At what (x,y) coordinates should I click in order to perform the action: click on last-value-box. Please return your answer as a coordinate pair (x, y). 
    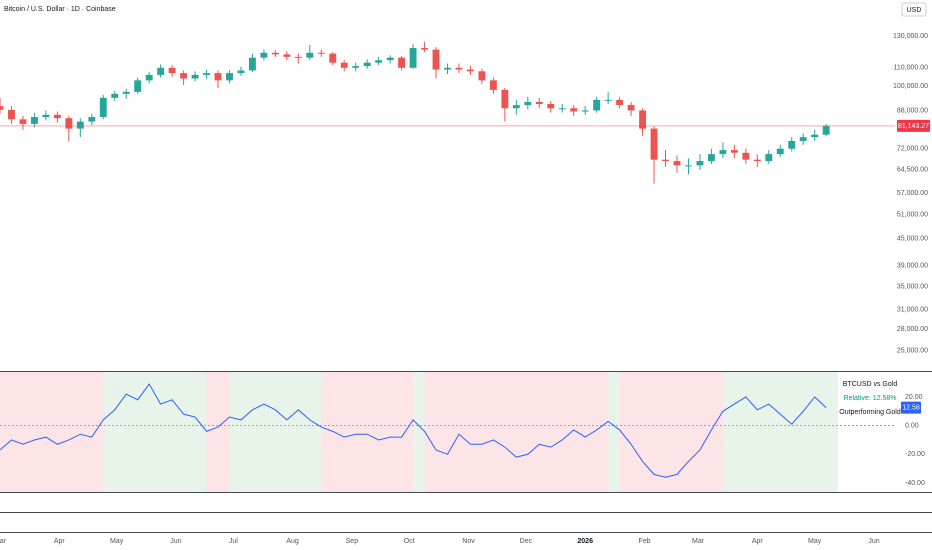
    Looking at the image, I should click on (911, 407).